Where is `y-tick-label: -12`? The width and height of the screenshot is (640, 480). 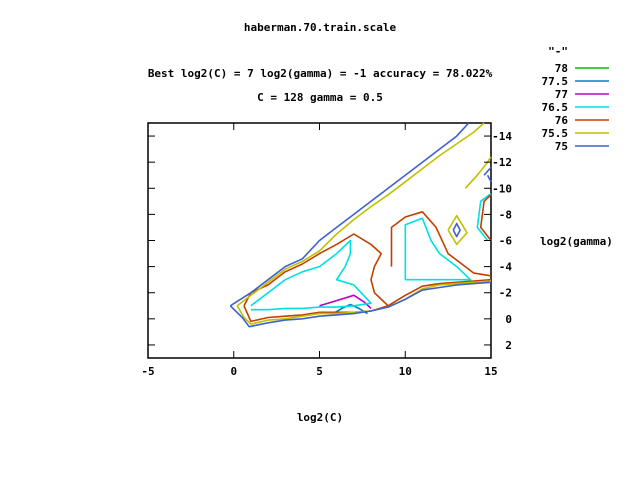 y-tick-label: -12 is located at coordinates (502, 162).